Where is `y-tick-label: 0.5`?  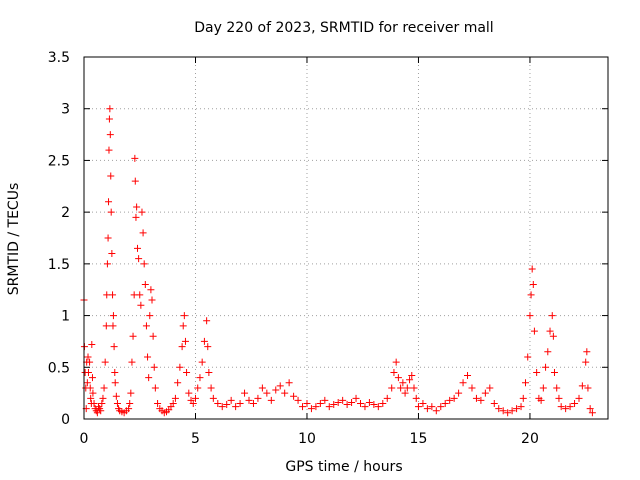
y-tick-label: 0.5 is located at coordinates (59, 368).